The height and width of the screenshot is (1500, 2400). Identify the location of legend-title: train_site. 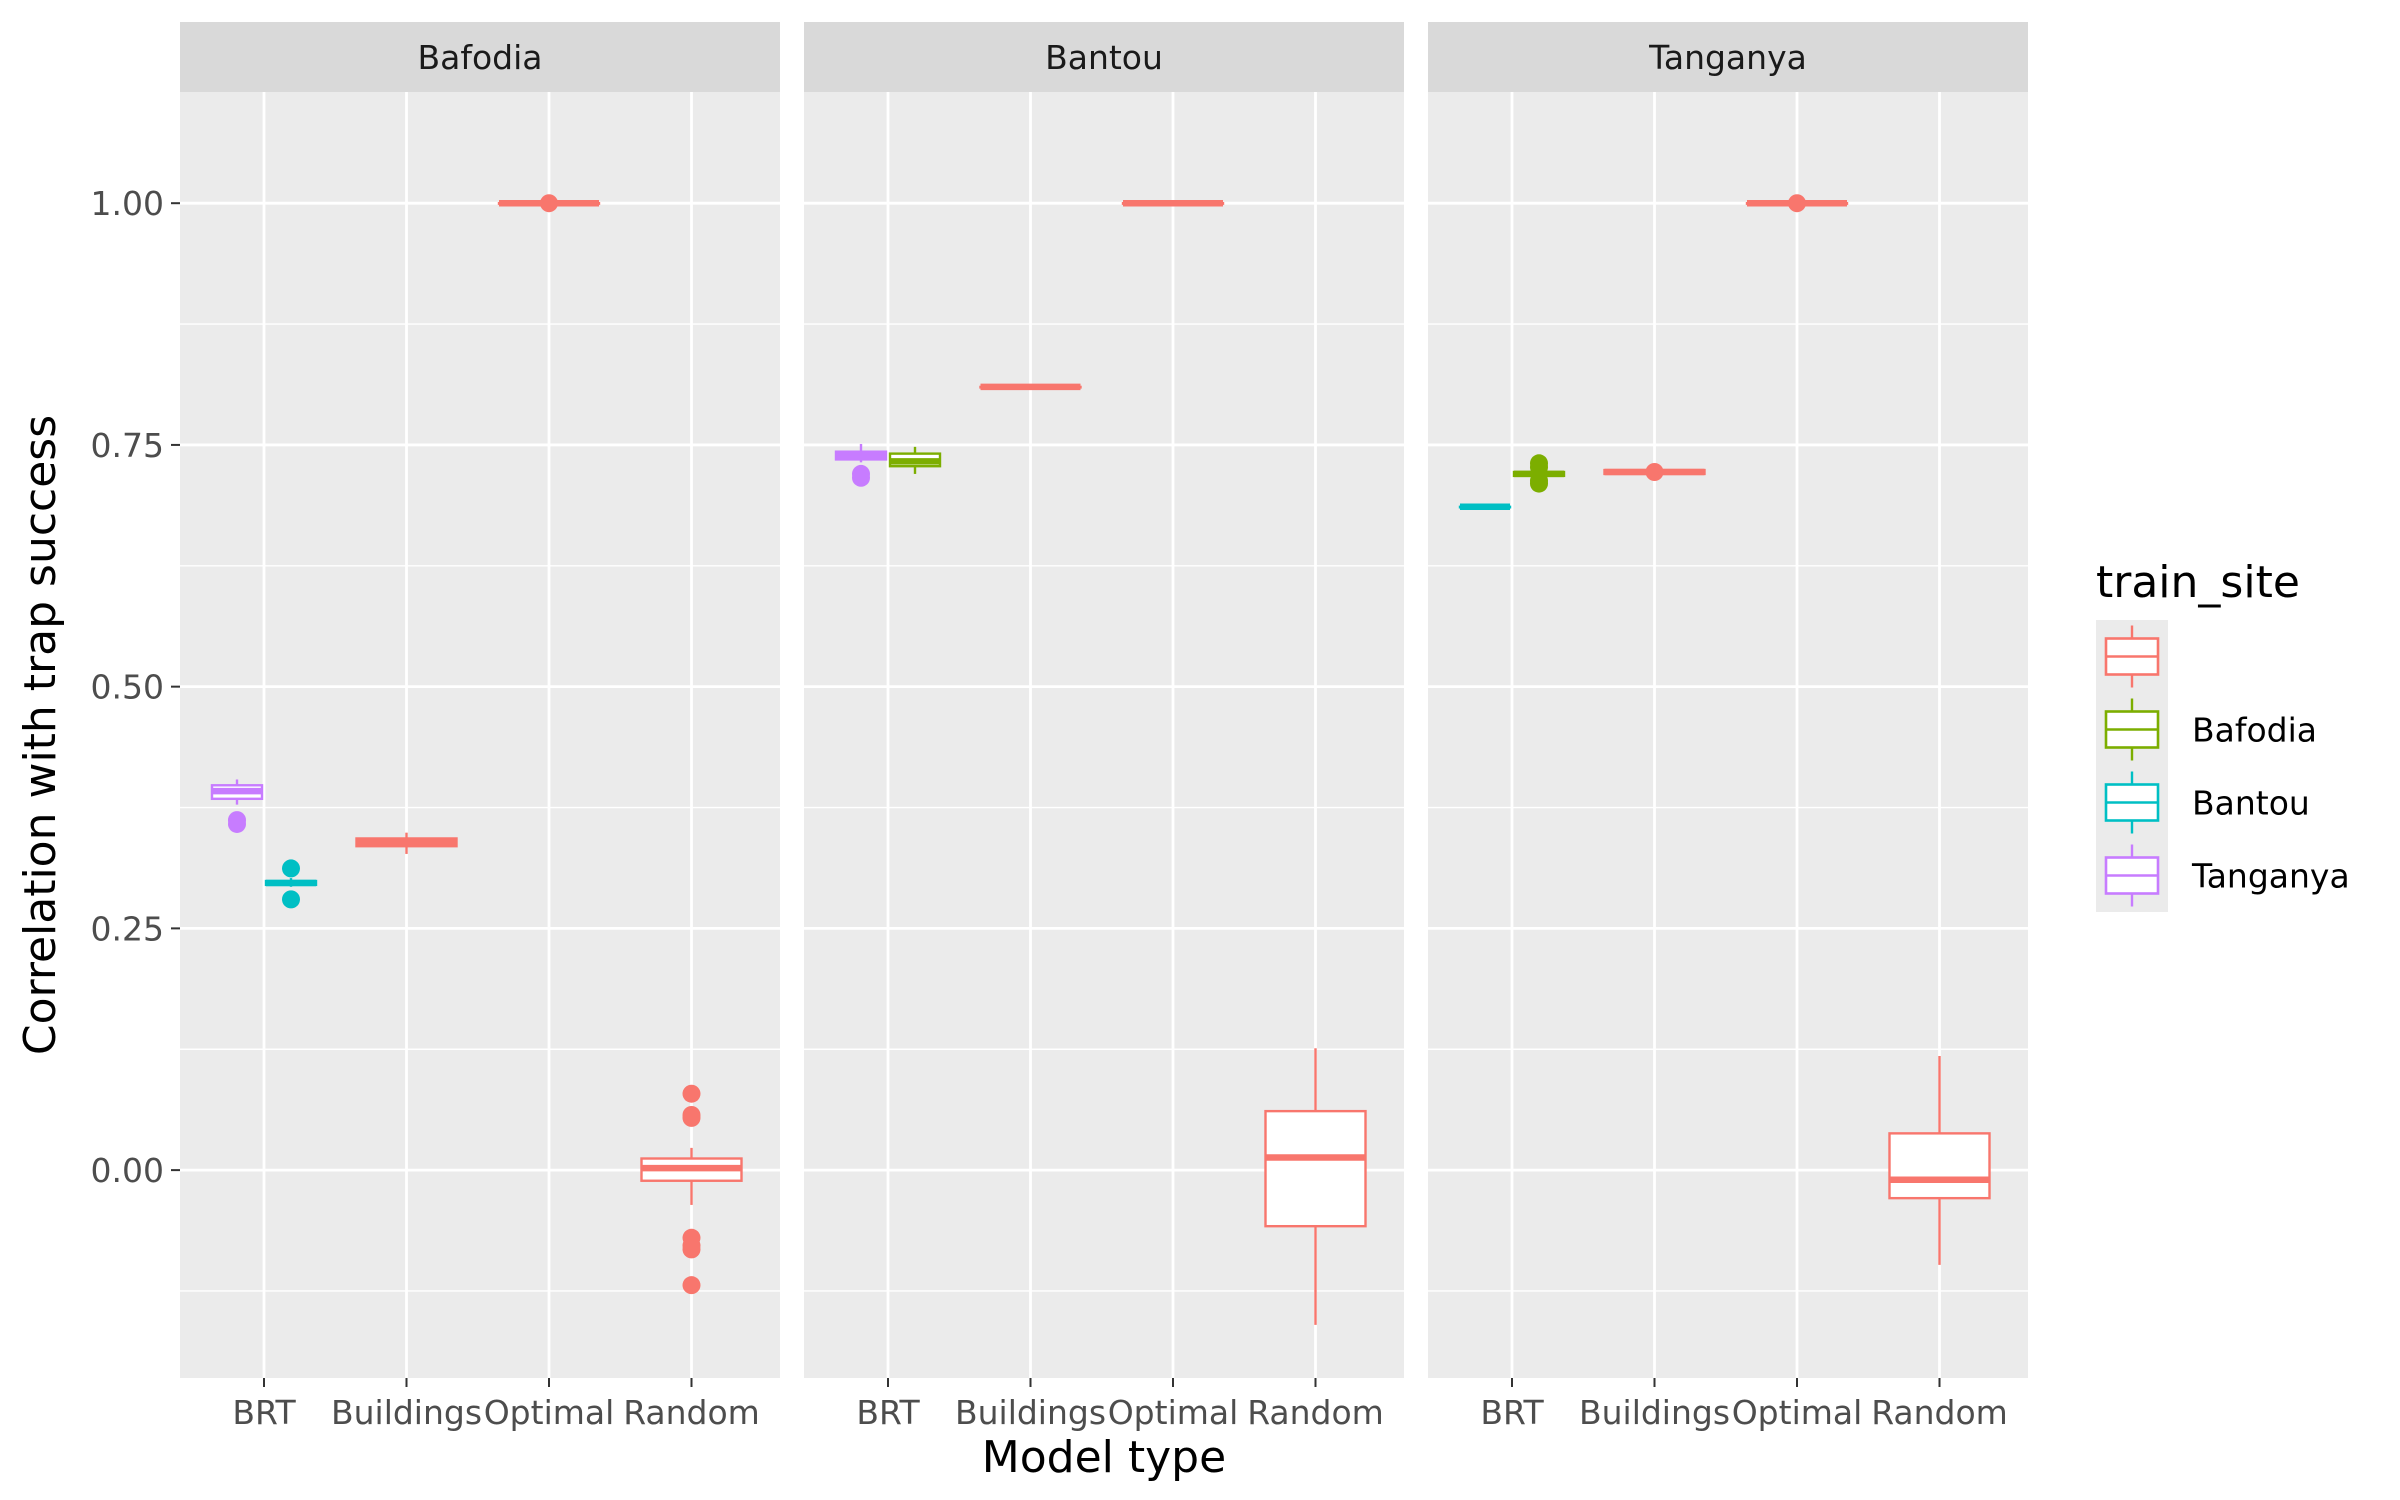
(2198, 582).